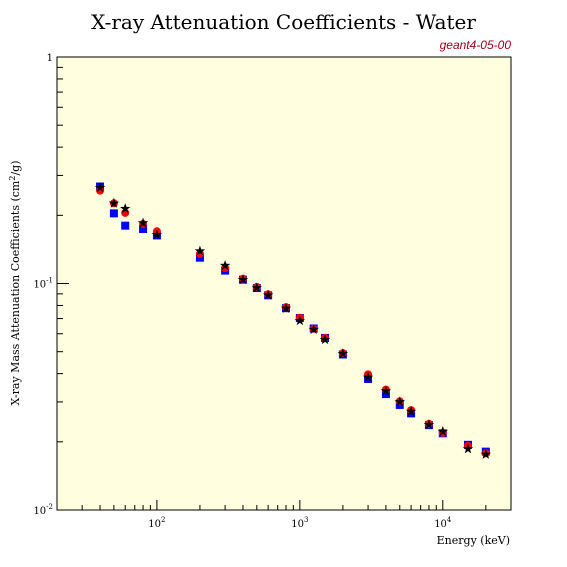 This screenshot has width=567, height=567. Describe the element at coordinates (50, 58) in the screenshot. I see `y-tick-label: 1` at that location.